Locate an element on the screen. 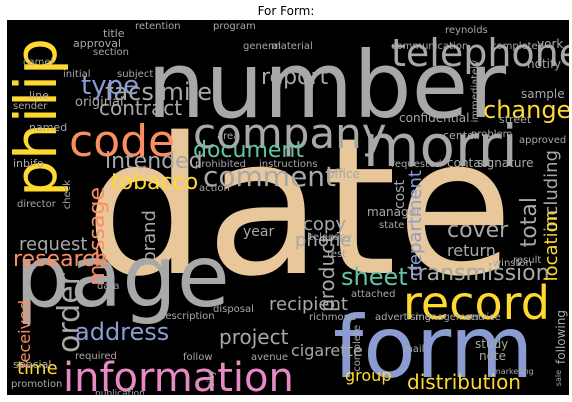 The image size is (572, 402). cloud-word: action is located at coordinates (214, 188).